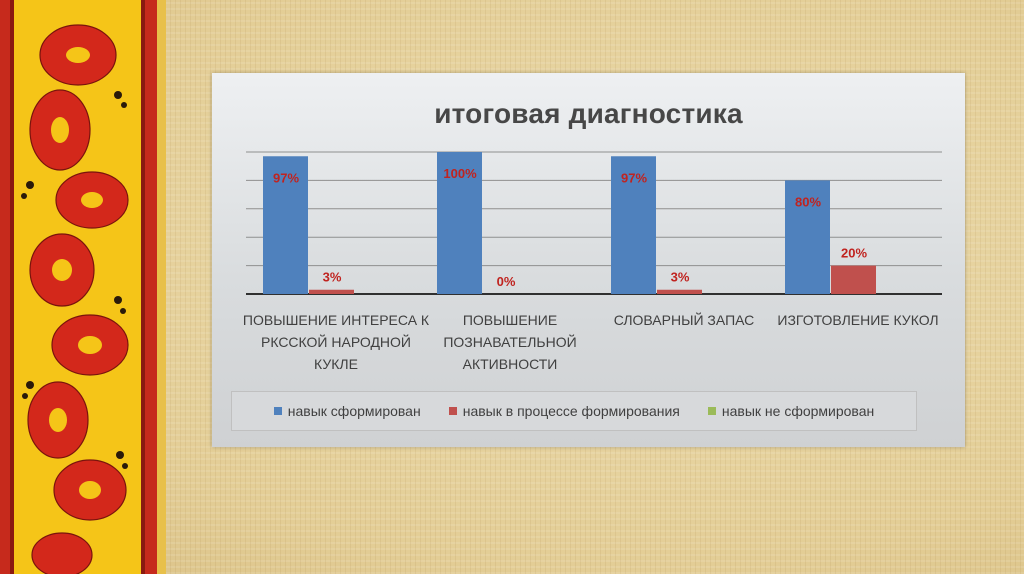 This screenshot has width=1024, height=574. Describe the element at coordinates (354, 411) in the screenshot. I see `legend-label: навык сформирован` at that location.